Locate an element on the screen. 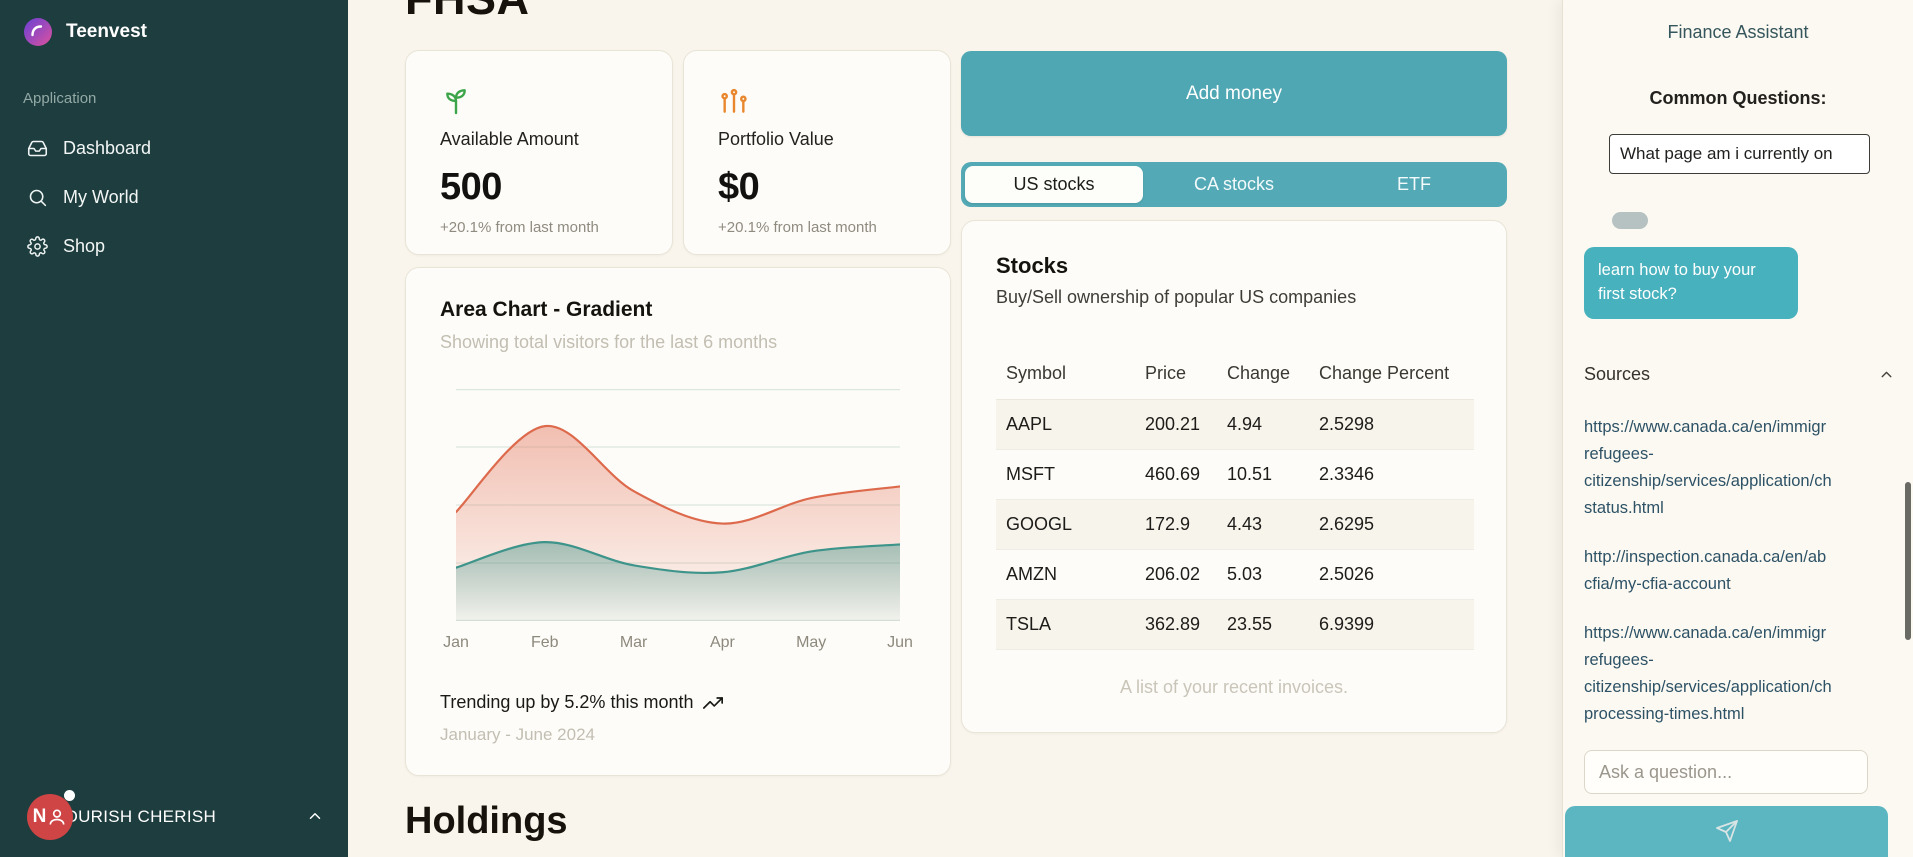 The height and width of the screenshot is (857, 1913). assistant-title: Finance Assistant is located at coordinates (1738, 32).